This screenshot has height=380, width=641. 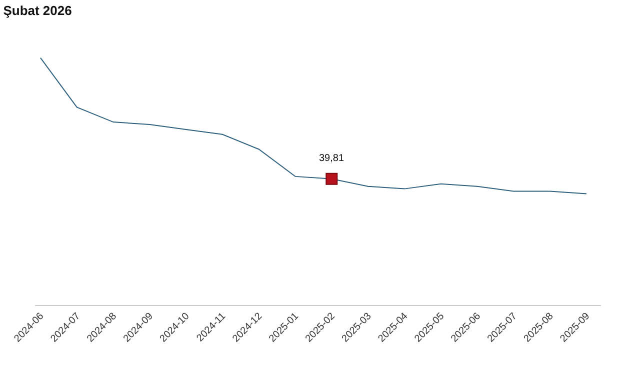 What do you see at coordinates (331, 158) in the screenshot?
I see `annotation: 39,81` at bounding box center [331, 158].